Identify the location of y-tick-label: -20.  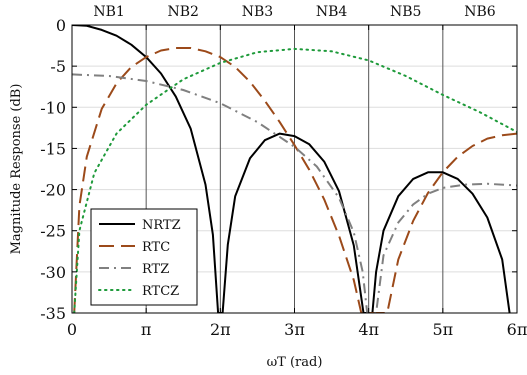
(53, 190).